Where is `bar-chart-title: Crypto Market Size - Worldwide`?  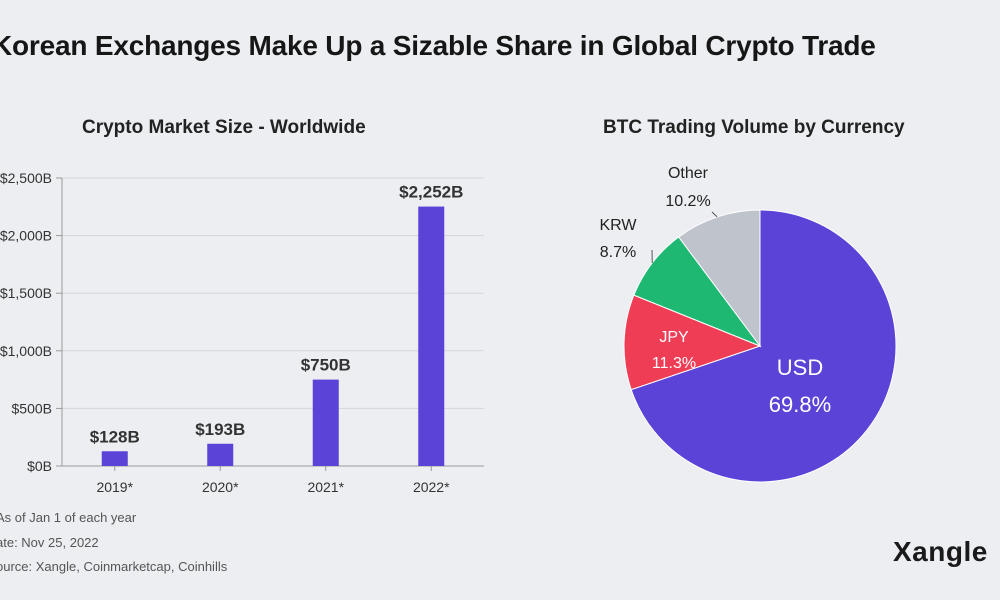
bar-chart-title: Crypto Market Size - Worldwide is located at coordinates (224, 127).